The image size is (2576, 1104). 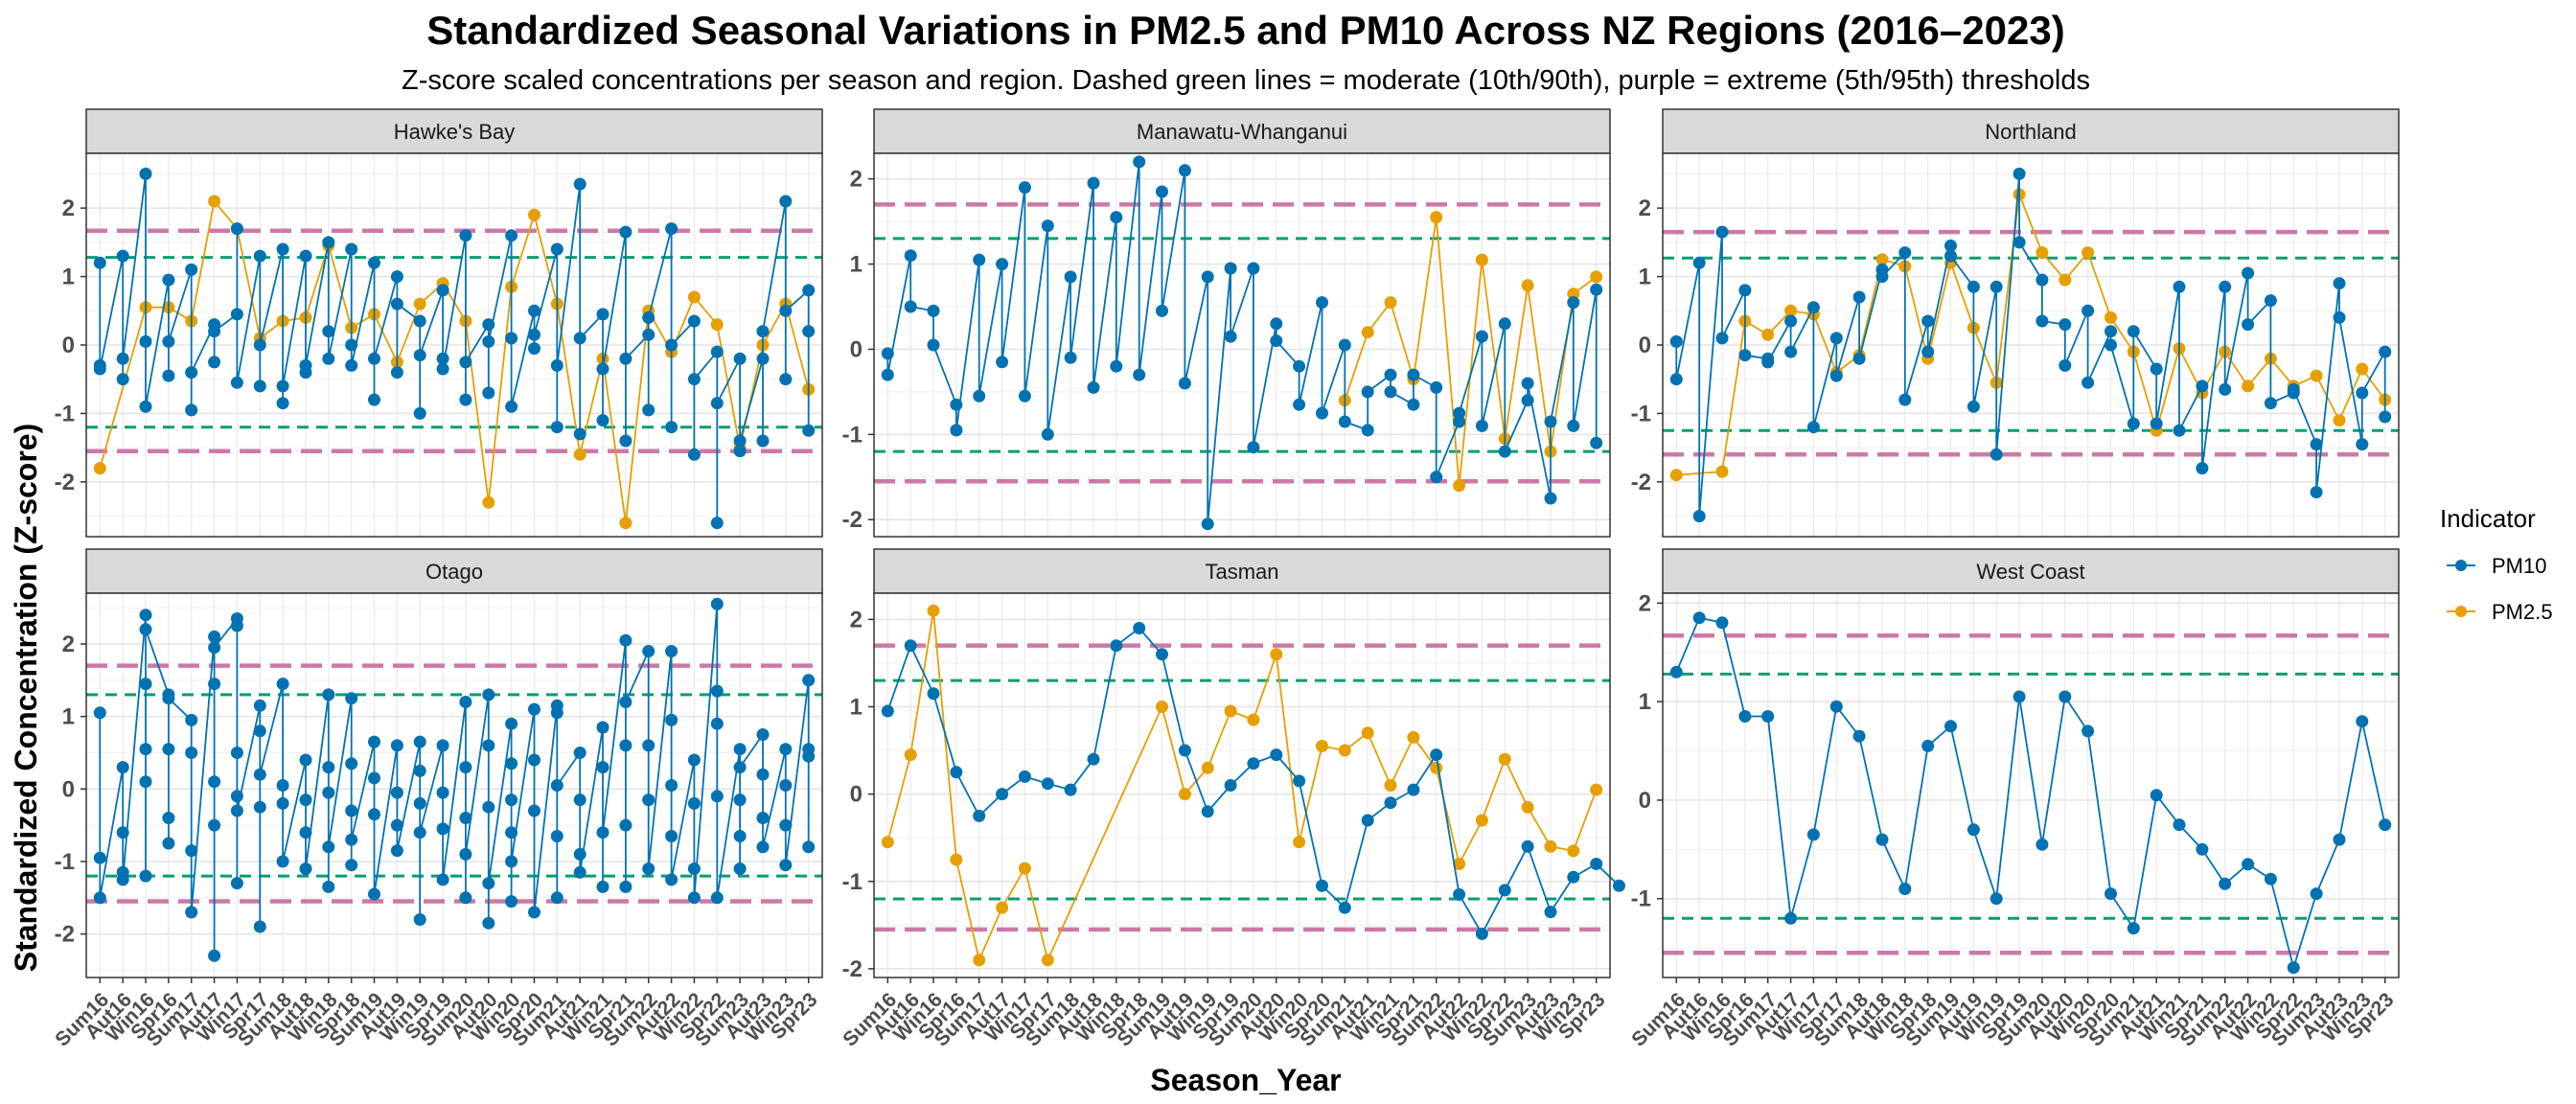 I want to click on legend-title: Indicator, so click(x=2488, y=518).